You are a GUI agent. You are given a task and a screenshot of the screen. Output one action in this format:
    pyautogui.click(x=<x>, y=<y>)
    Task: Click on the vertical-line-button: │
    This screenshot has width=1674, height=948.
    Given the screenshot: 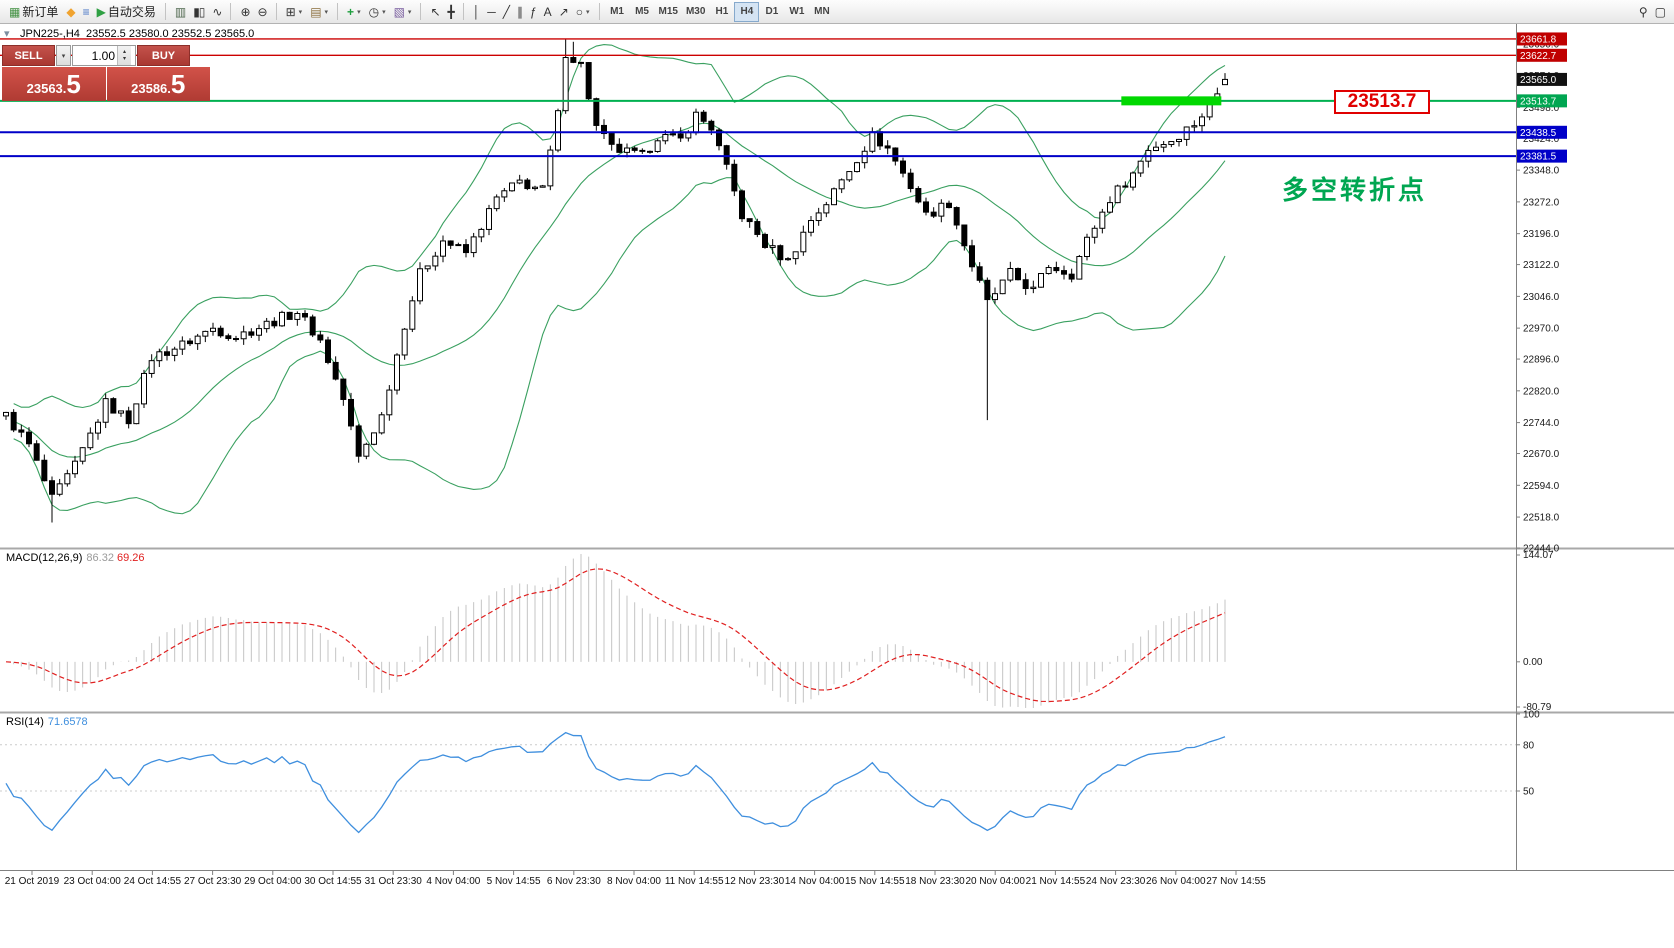 What is the action you would take?
    pyautogui.click(x=476, y=12)
    